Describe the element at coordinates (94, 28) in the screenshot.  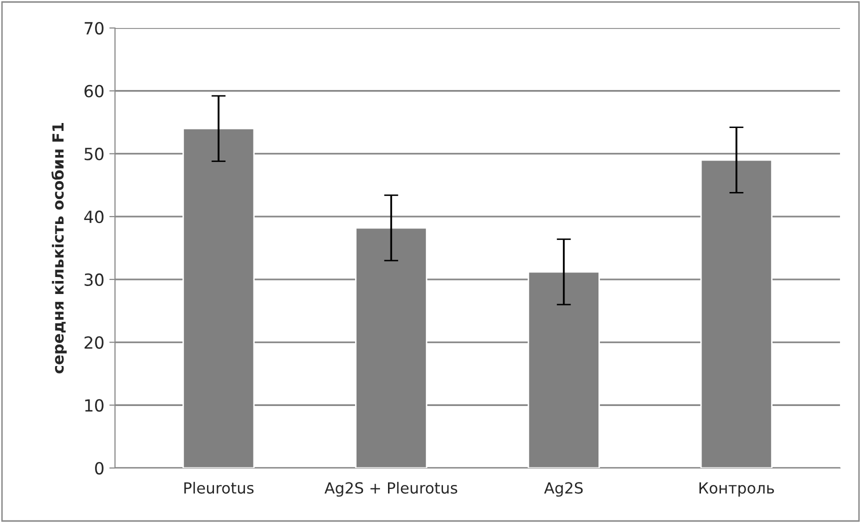
I see `y-tick-label: 70` at that location.